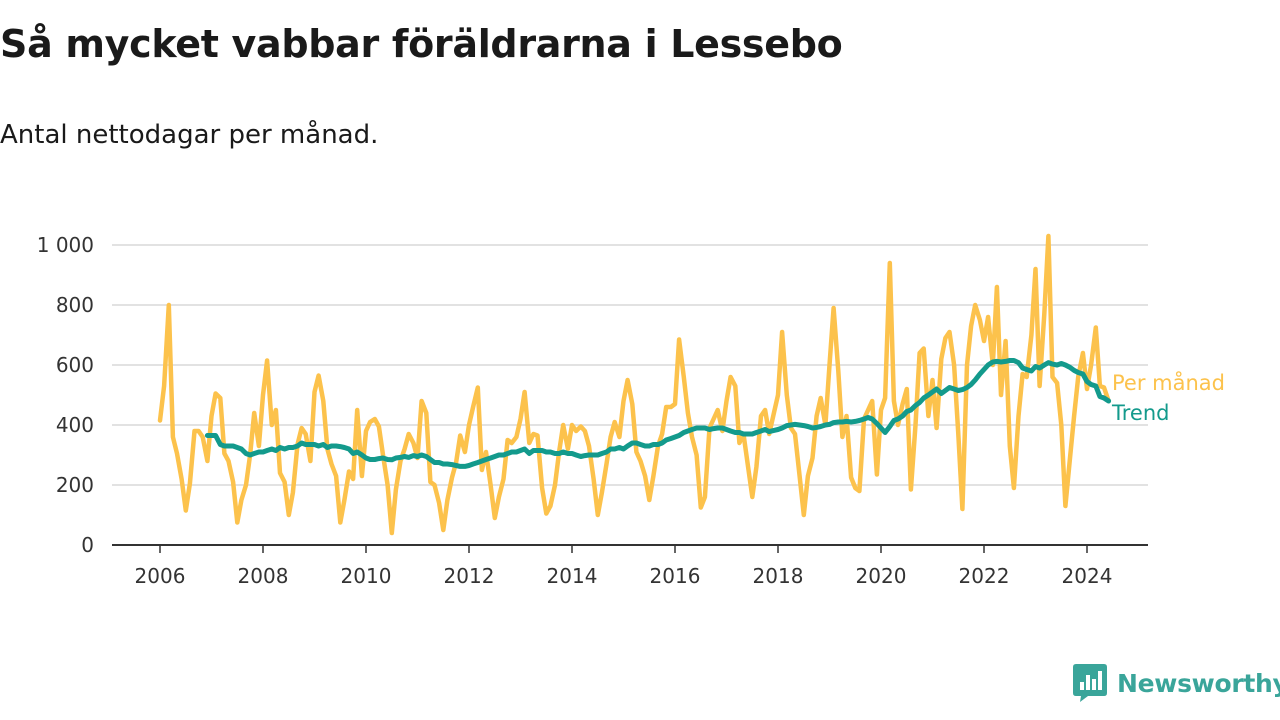 The image size is (1280, 720). I want to click on brand-logo: Newsworthy, so click(1176, 683).